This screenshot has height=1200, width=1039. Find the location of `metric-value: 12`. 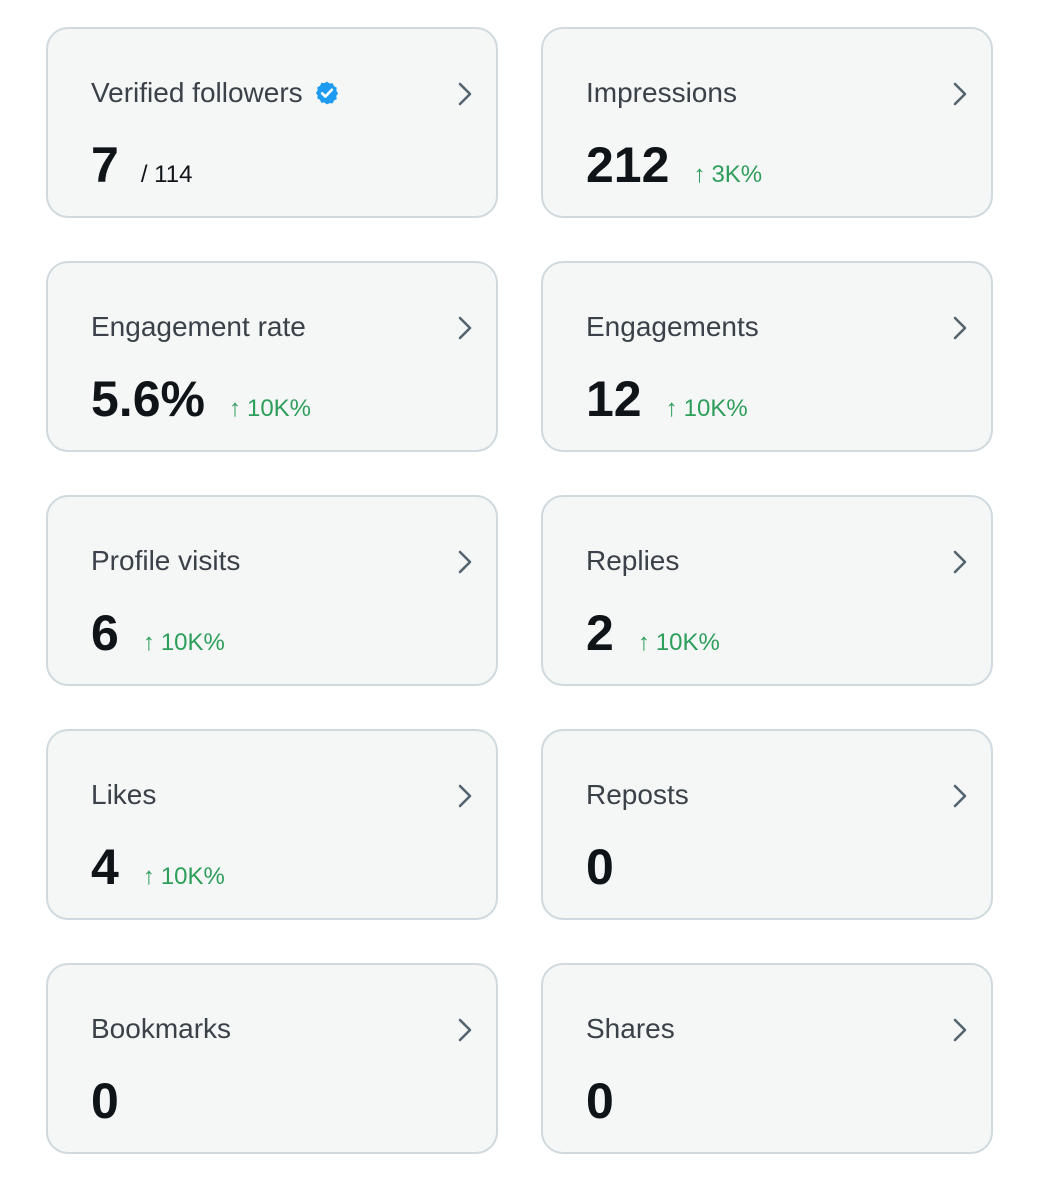

metric-value: 12 is located at coordinates (614, 399).